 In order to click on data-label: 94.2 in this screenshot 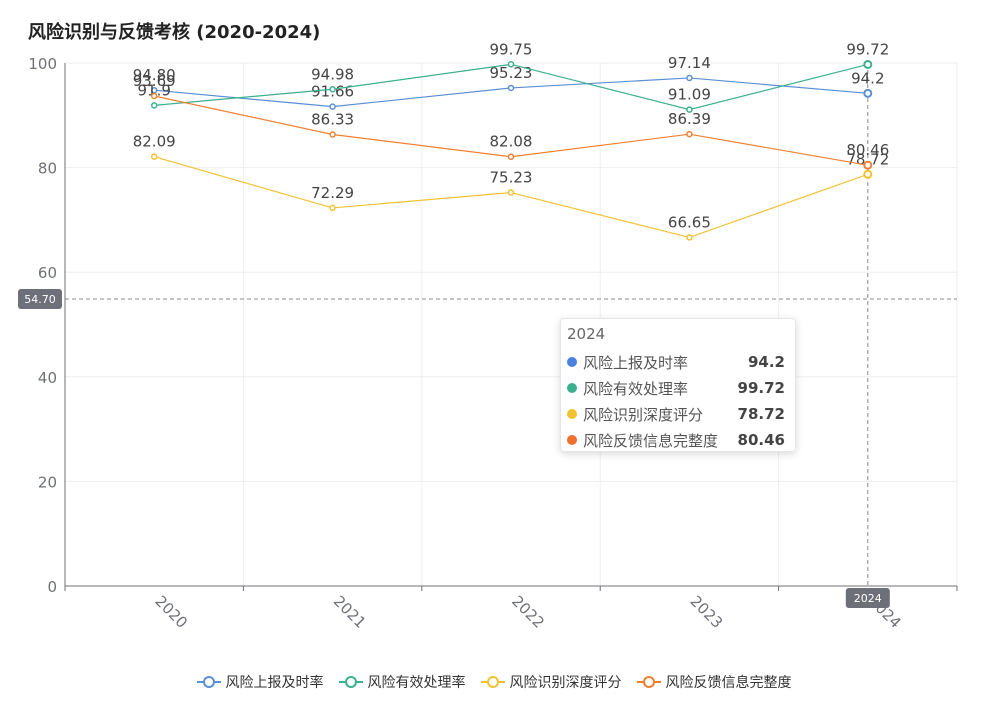, I will do `click(867, 78)`.